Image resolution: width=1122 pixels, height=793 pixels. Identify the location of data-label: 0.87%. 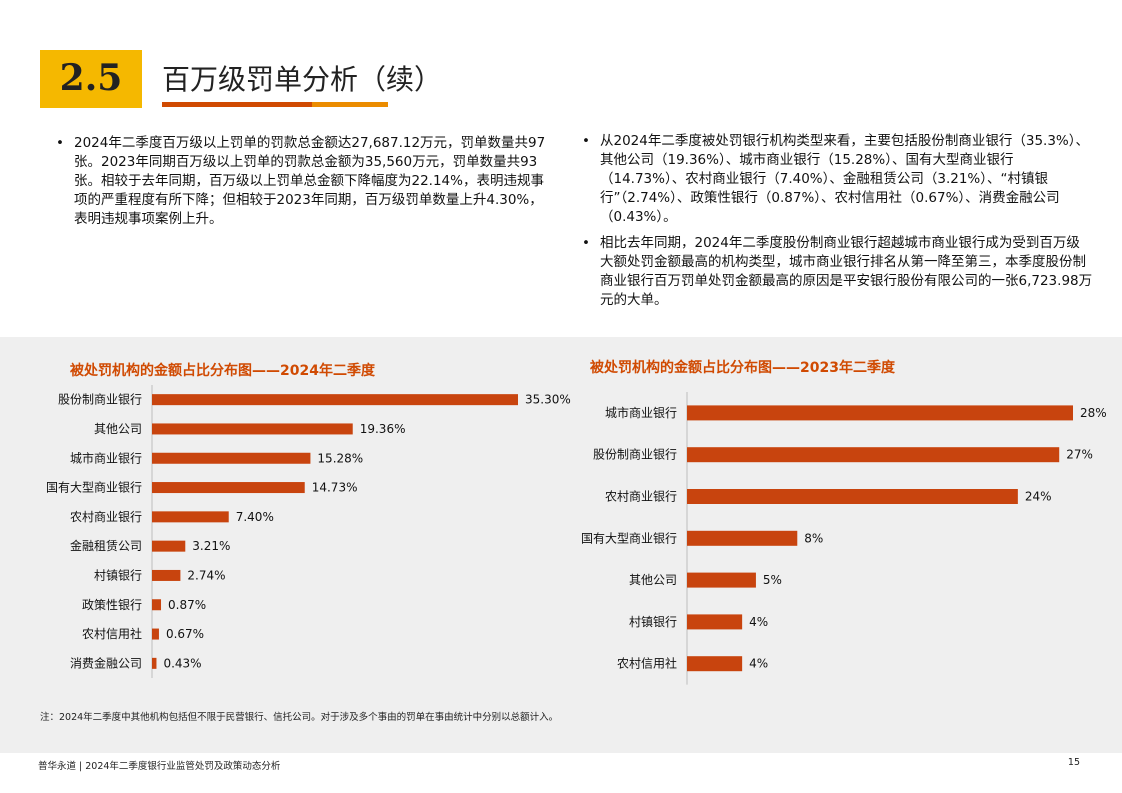
(187, 605).